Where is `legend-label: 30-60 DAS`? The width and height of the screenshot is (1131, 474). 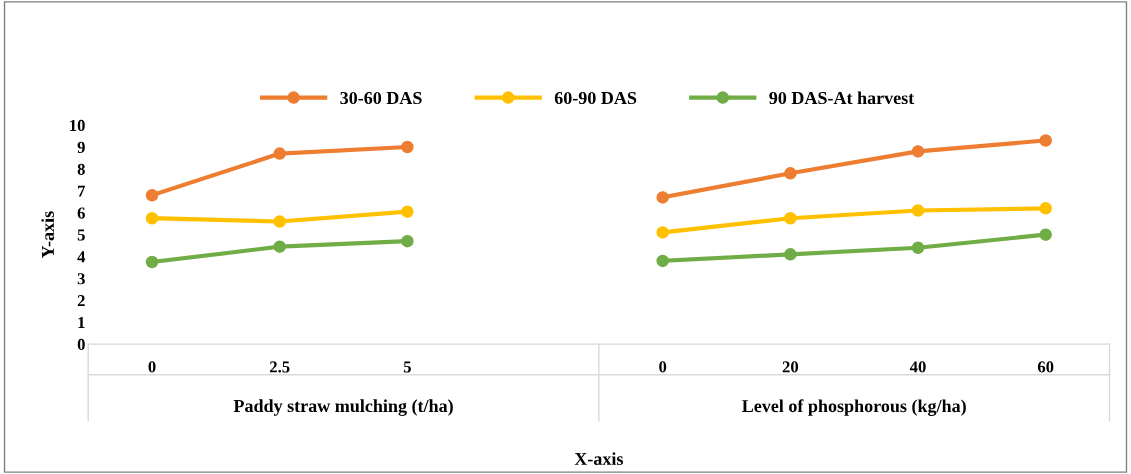
legend-label: 30-60 DAS is located at coordinates (381, 98).